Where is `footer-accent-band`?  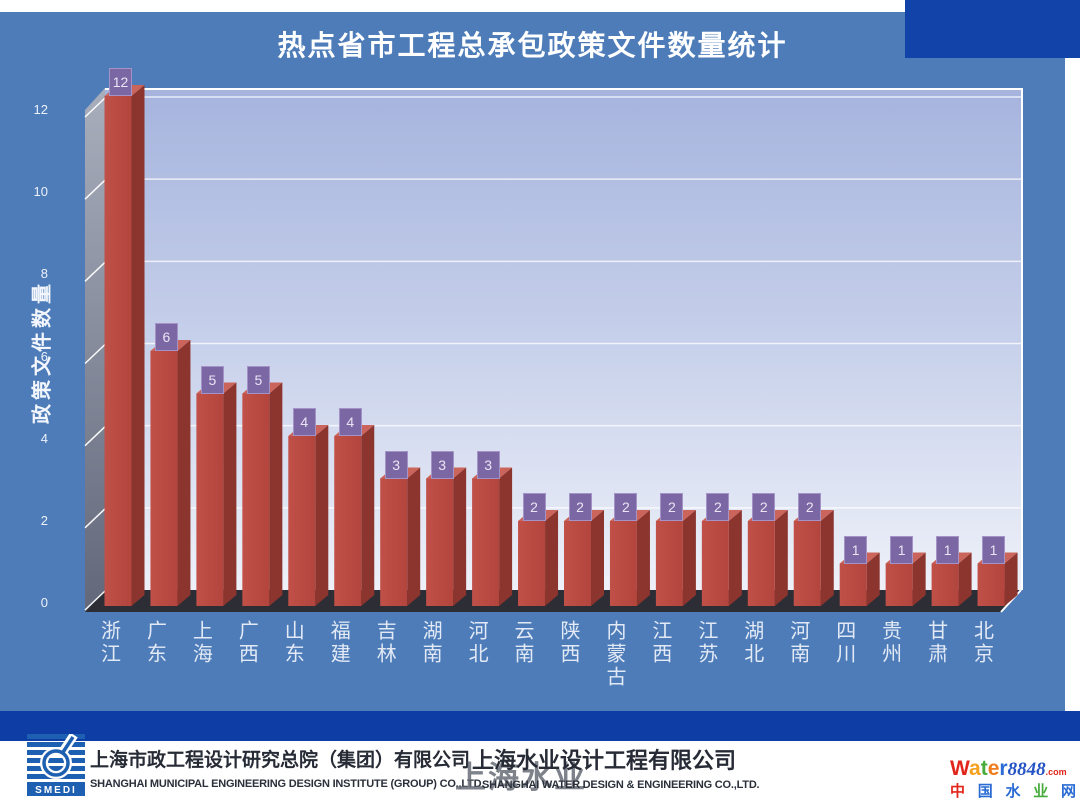 footer-accent-band is located at coordinates (540, 726).